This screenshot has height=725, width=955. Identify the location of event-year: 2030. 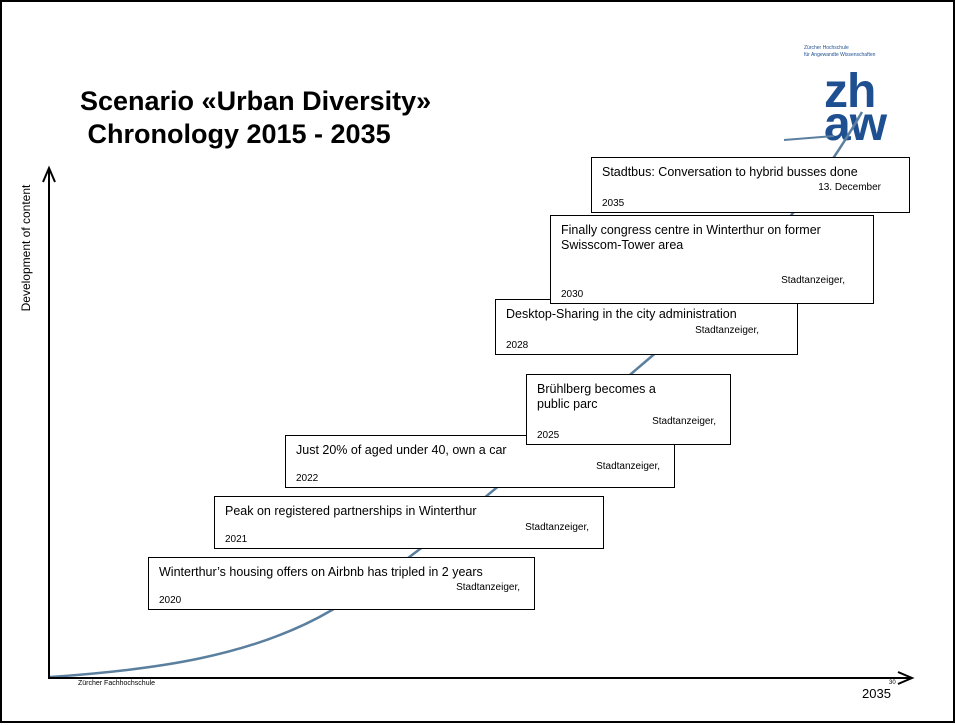
(572, 294).